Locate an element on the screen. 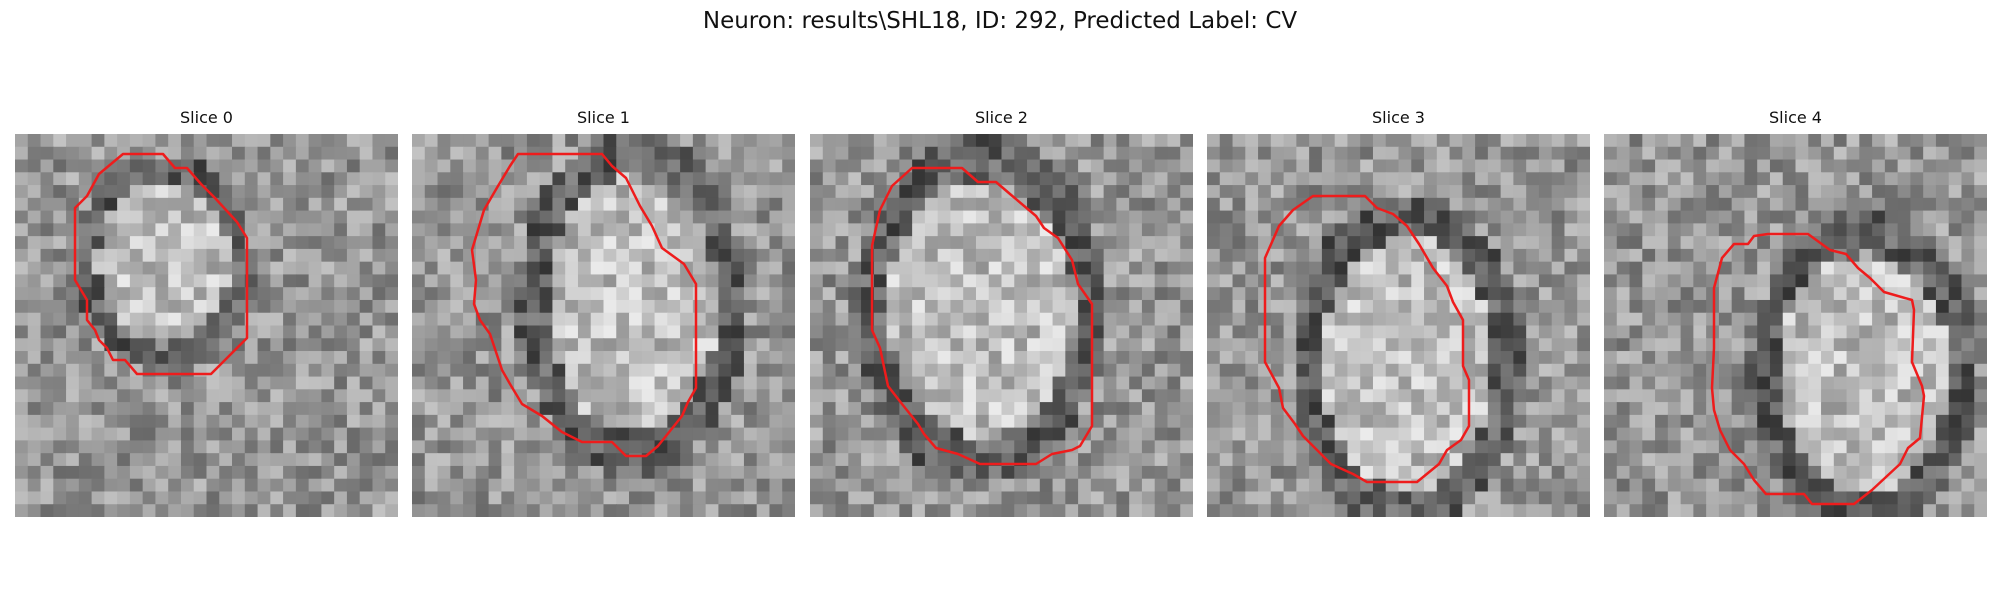  slice-title-2: Slice 2 is located at coordinates (1001, 117).